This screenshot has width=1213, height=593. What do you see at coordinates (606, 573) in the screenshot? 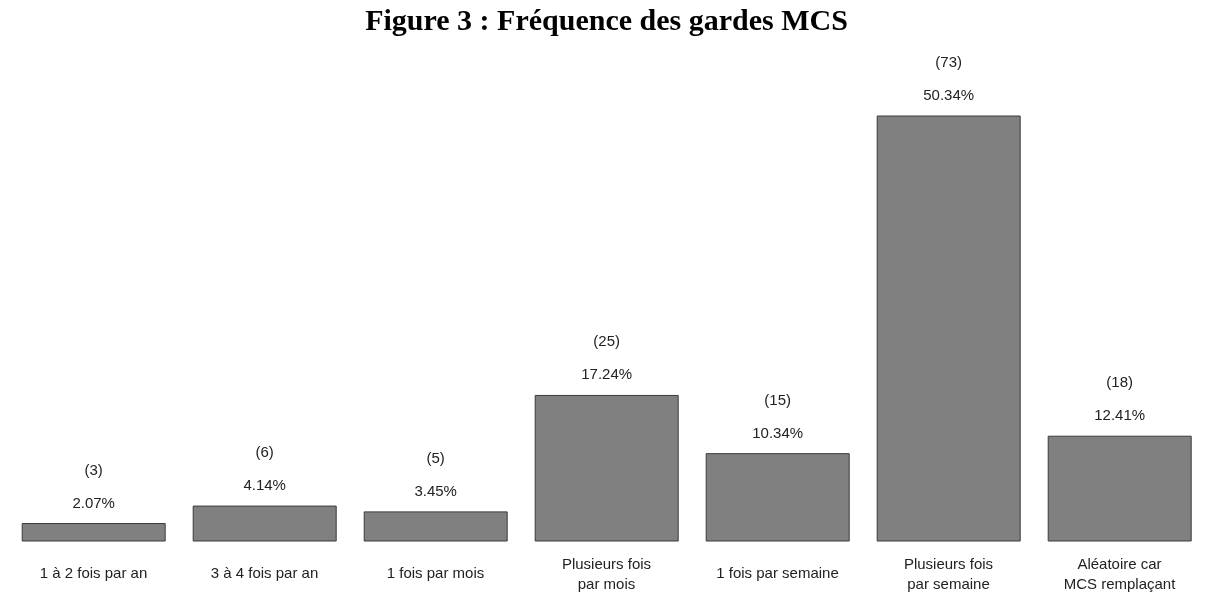
I see `x-tick-label: Plusieurs fois par mois` at bounding box center [606, 573].